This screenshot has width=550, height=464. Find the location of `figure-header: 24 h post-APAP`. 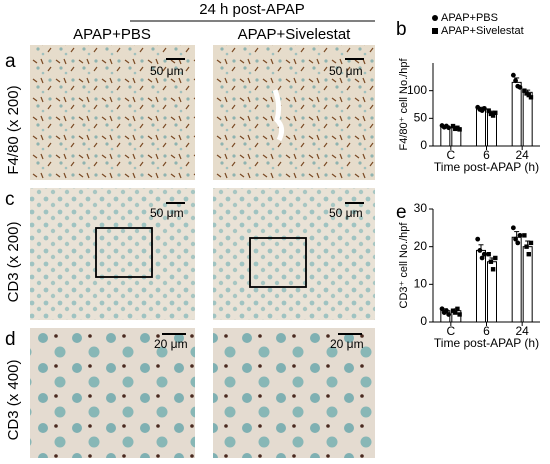

figure-header: 24 h post-APAP is located at coordinates (252, 9).